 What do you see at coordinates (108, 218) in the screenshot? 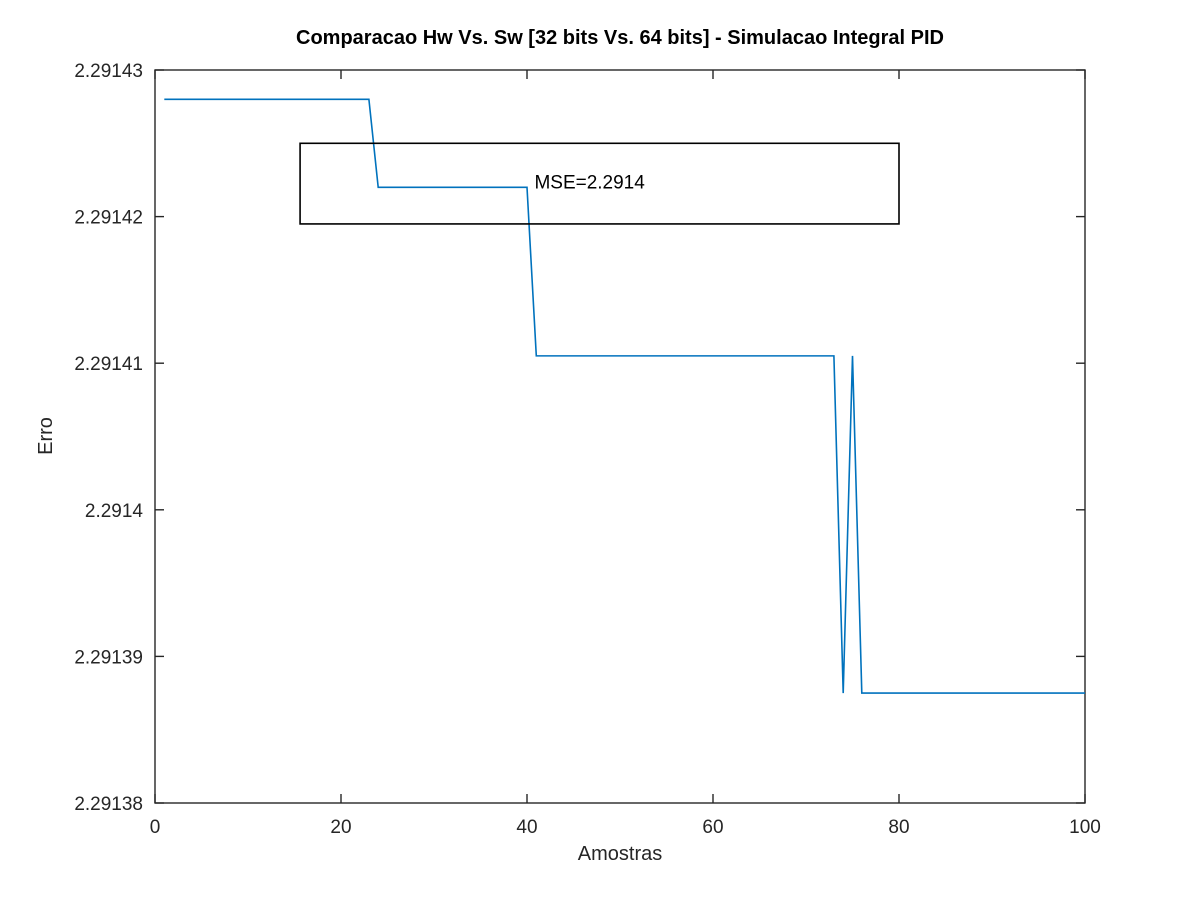
I see `y-tick-label: 2.29142` at bounding box center [108, 218].